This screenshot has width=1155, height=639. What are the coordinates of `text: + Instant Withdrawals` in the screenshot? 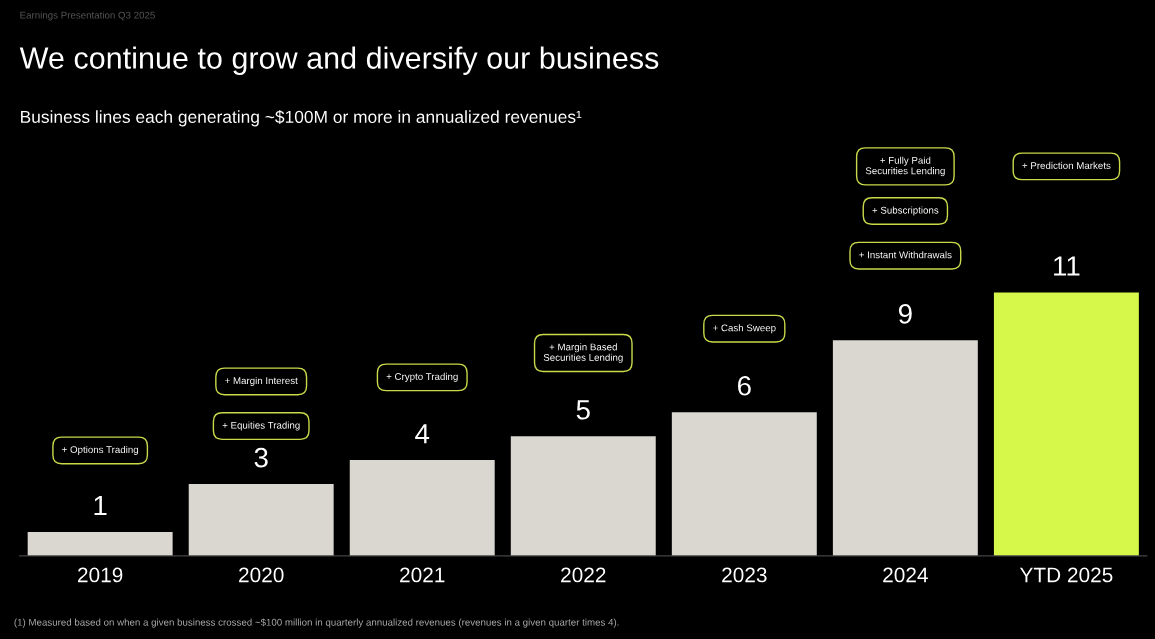 It's located at (905, 255).